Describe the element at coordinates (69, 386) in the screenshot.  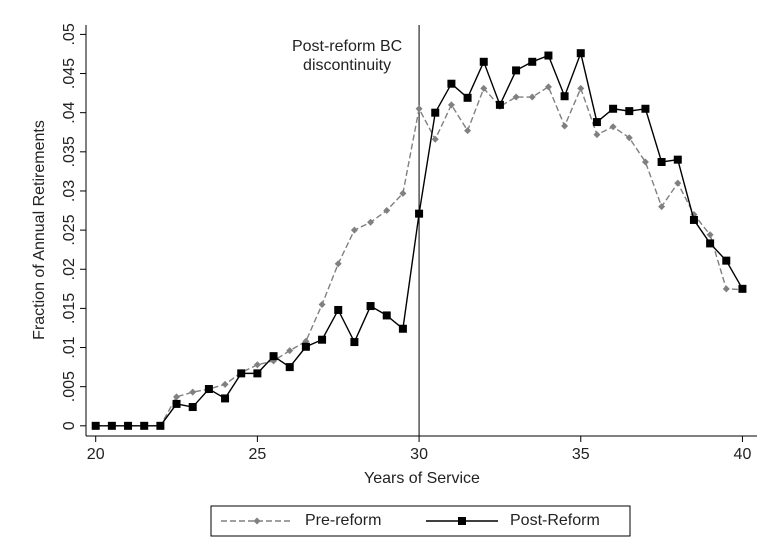
I see `y-tick-label: .005` at that location.